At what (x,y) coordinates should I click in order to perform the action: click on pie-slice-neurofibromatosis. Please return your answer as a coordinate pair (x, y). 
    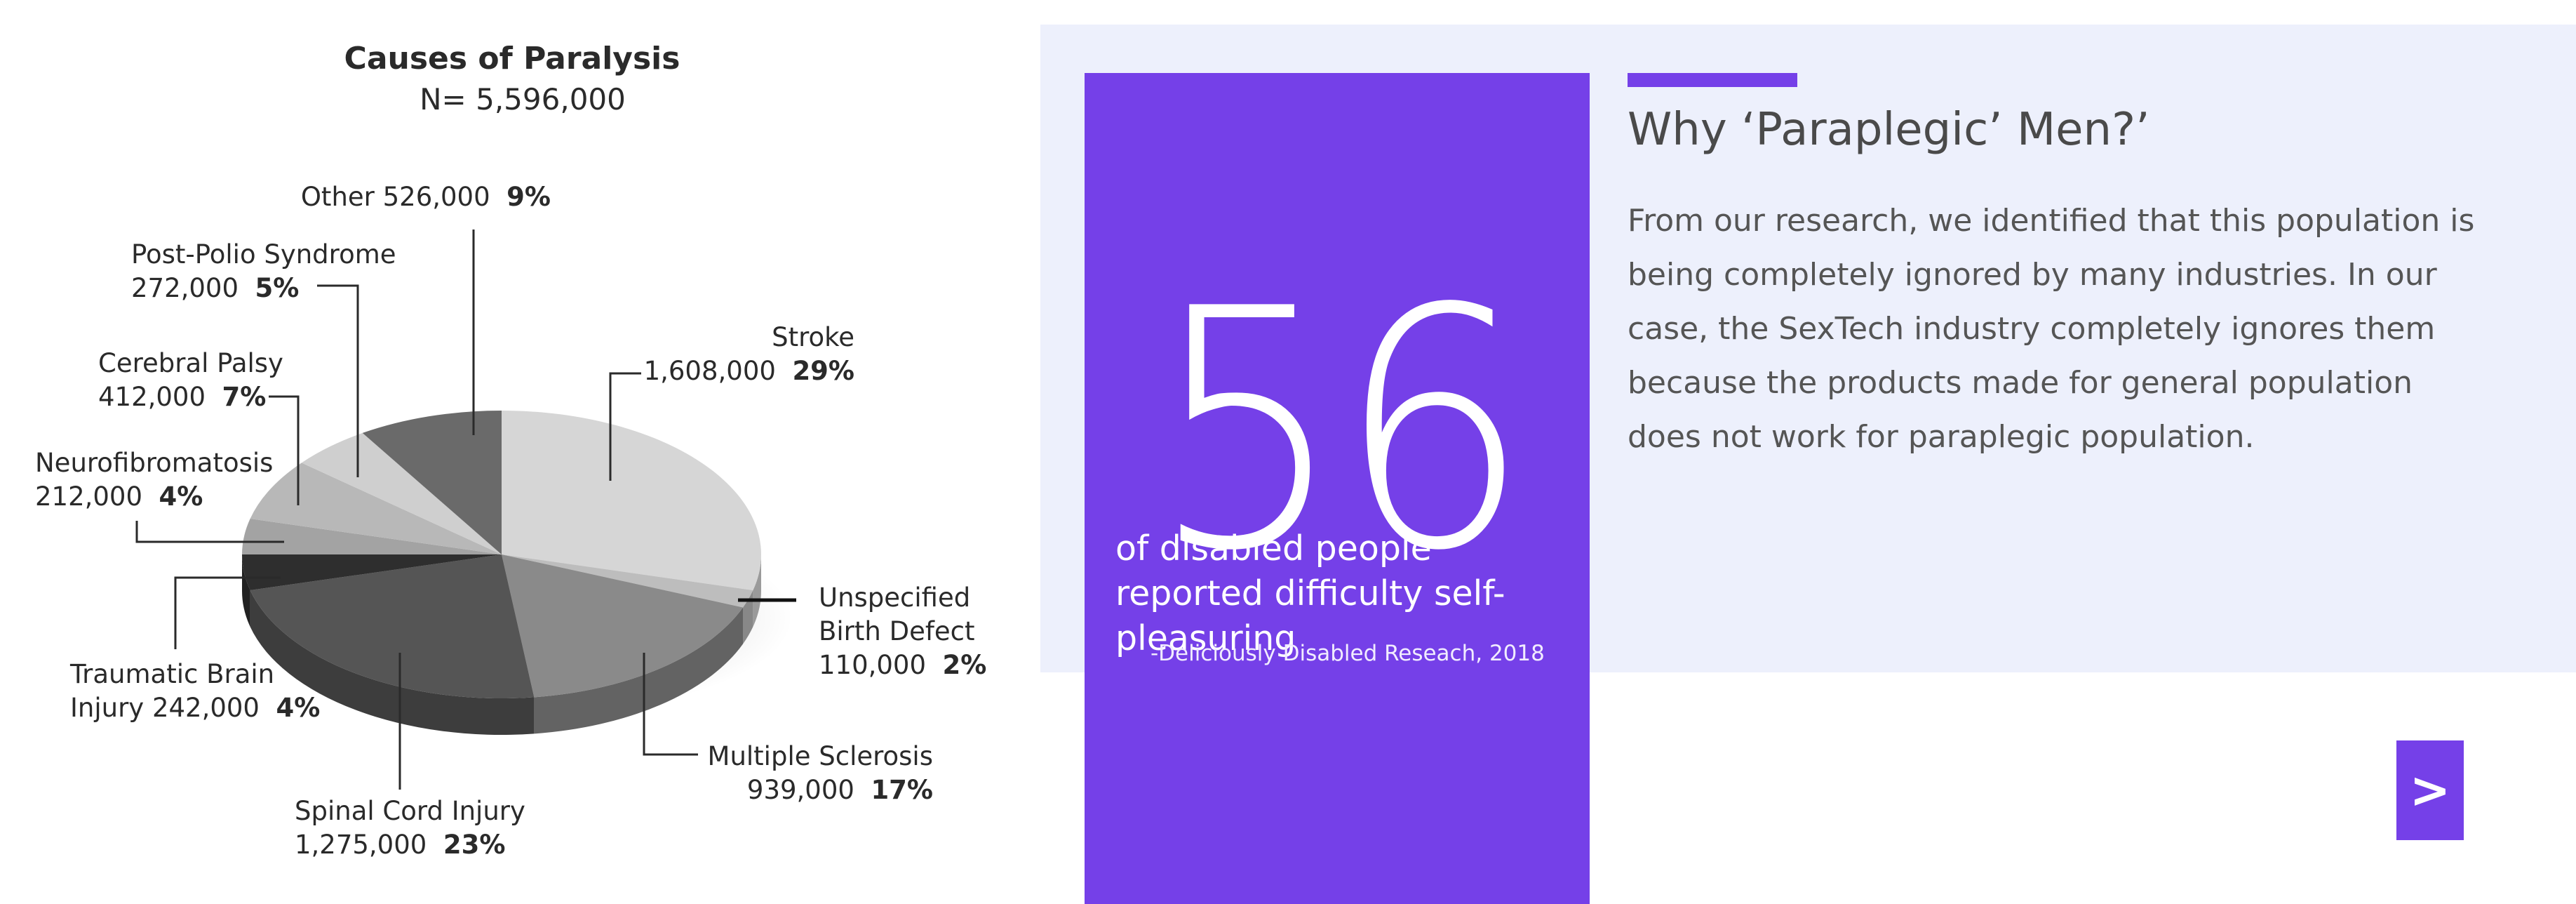
    Looking at the image, I should click on (372, 536).